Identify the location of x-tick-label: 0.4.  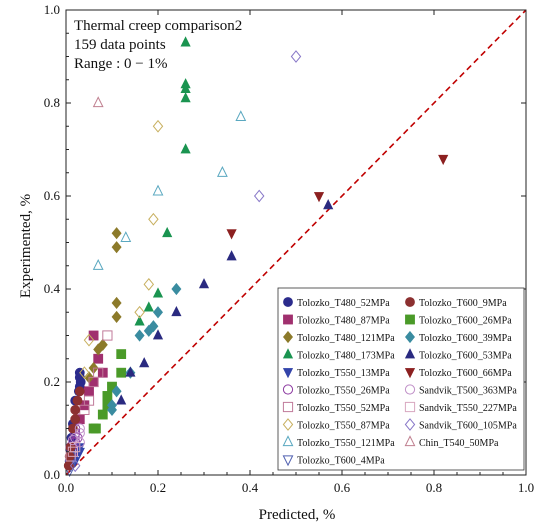
(250, 487).